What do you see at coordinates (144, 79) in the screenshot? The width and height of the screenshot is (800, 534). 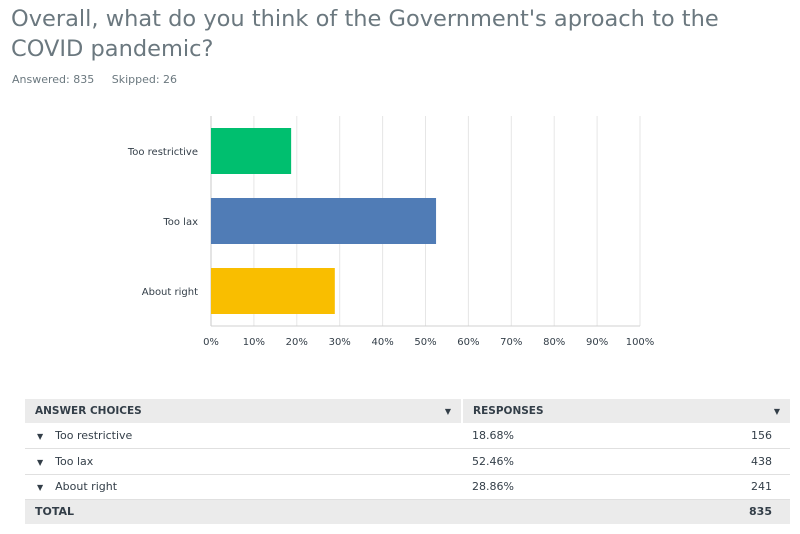 I see `skipped-count: Skipped: 26` at bounding box center [144, 79].